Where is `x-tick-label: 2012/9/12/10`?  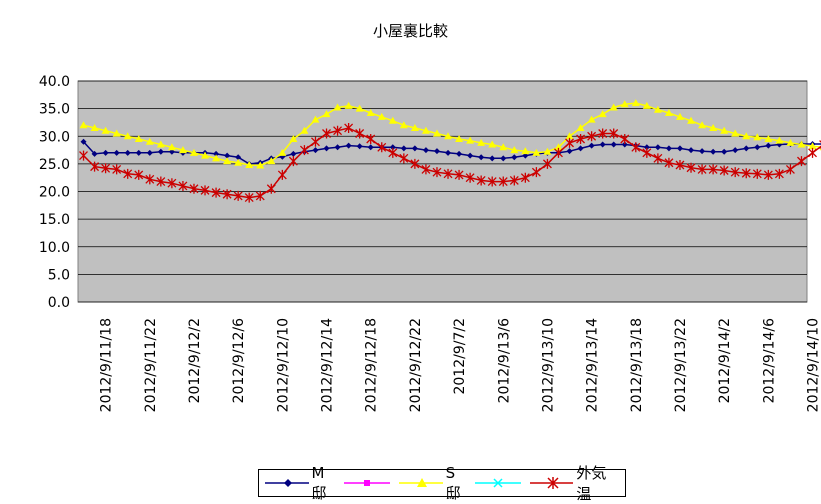 x-tick-label: 2012/9/12/10 is located at coordinates (283, 365).